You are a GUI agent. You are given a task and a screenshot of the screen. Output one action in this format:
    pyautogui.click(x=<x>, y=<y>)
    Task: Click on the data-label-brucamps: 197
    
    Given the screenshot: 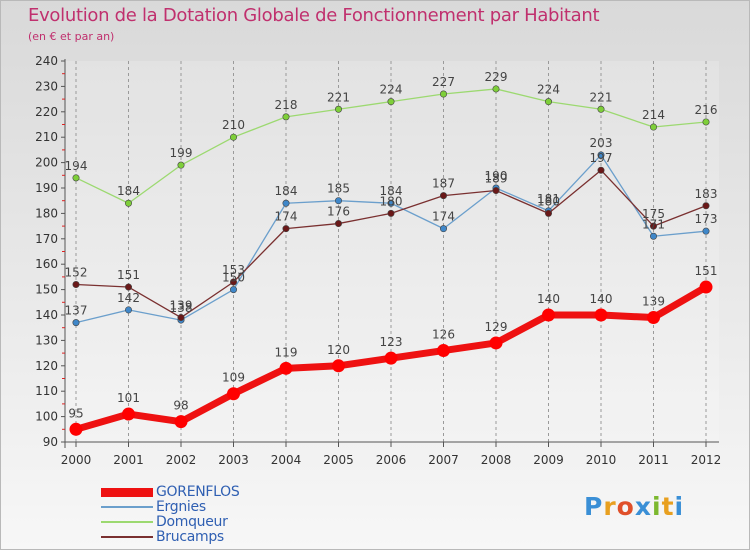 What is the action you would take?
    pyautogui.click(x=601, y=158)
    